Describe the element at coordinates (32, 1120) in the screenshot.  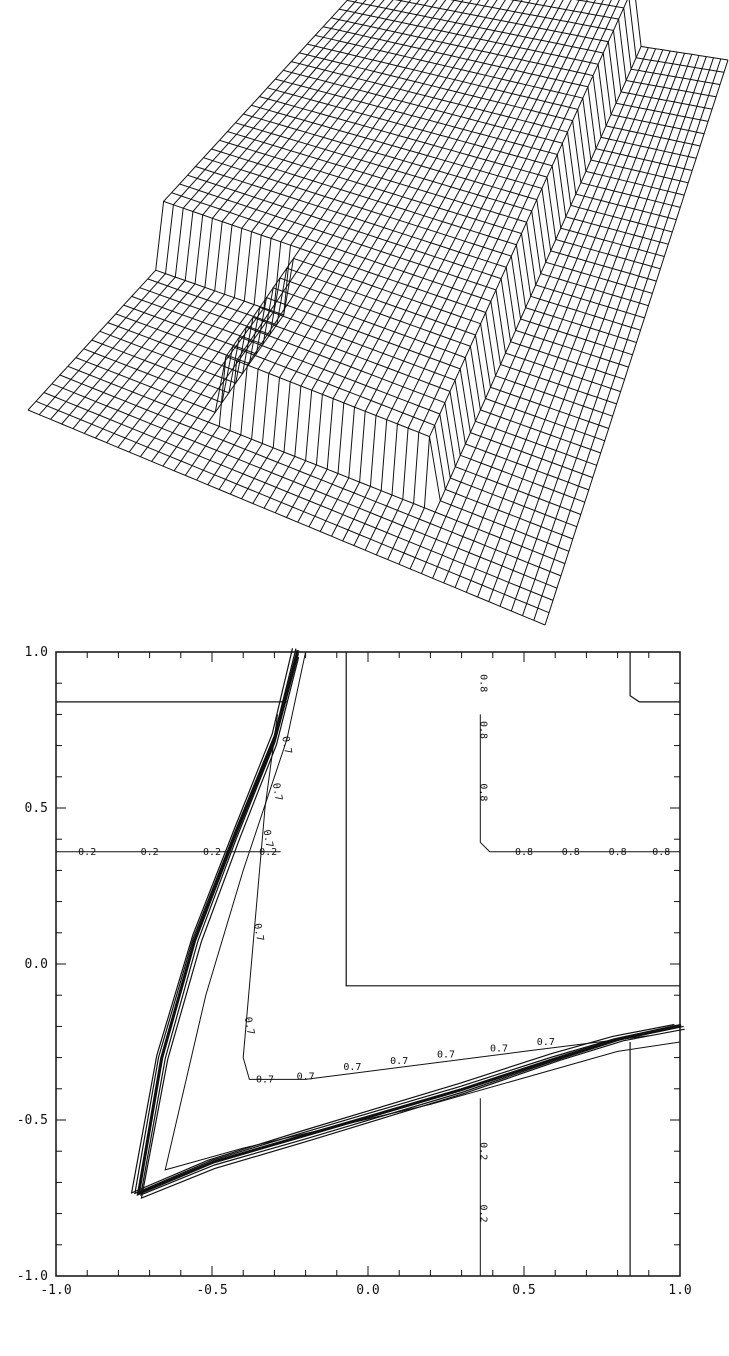
I see `y-tick-label: -0.5` at that location.